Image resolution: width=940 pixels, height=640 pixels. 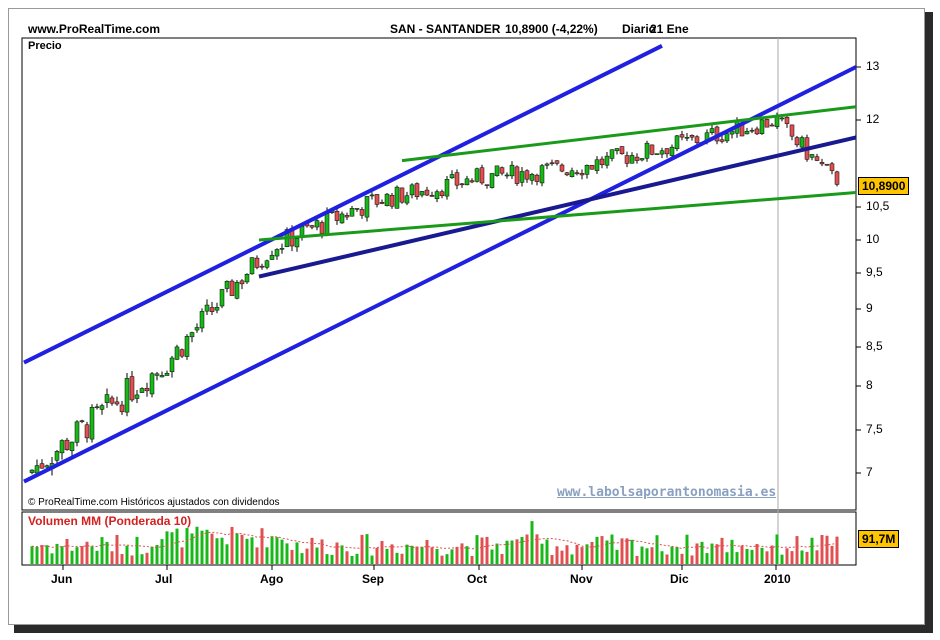 I want to click on trendline-green, so click(x=629, y=134).